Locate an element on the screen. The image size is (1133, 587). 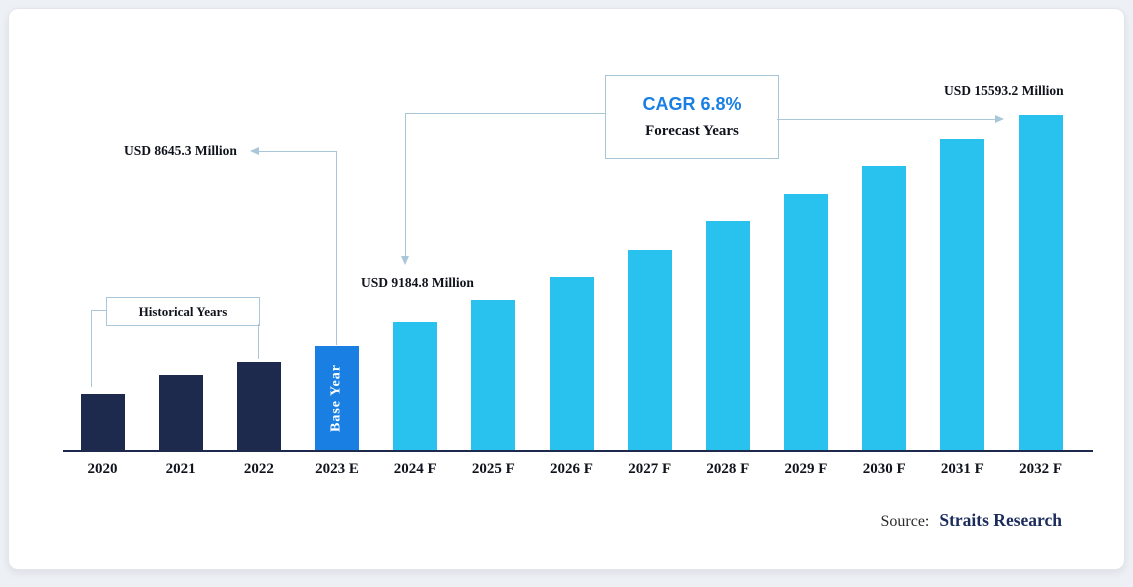
base-year-vertical-label: Base Year is located at coordinates (336, 398).